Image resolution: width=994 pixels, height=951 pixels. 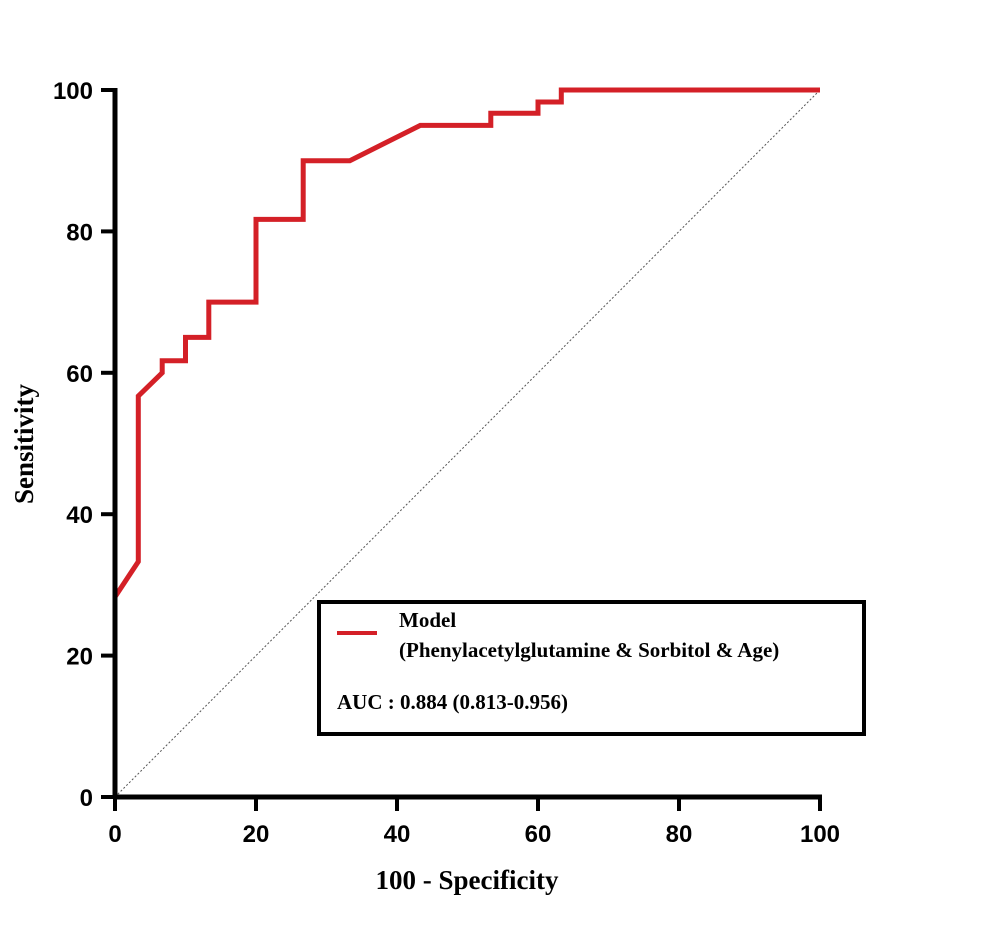 I want to click on legend-label-model: Model, so click(x=427, y=620).